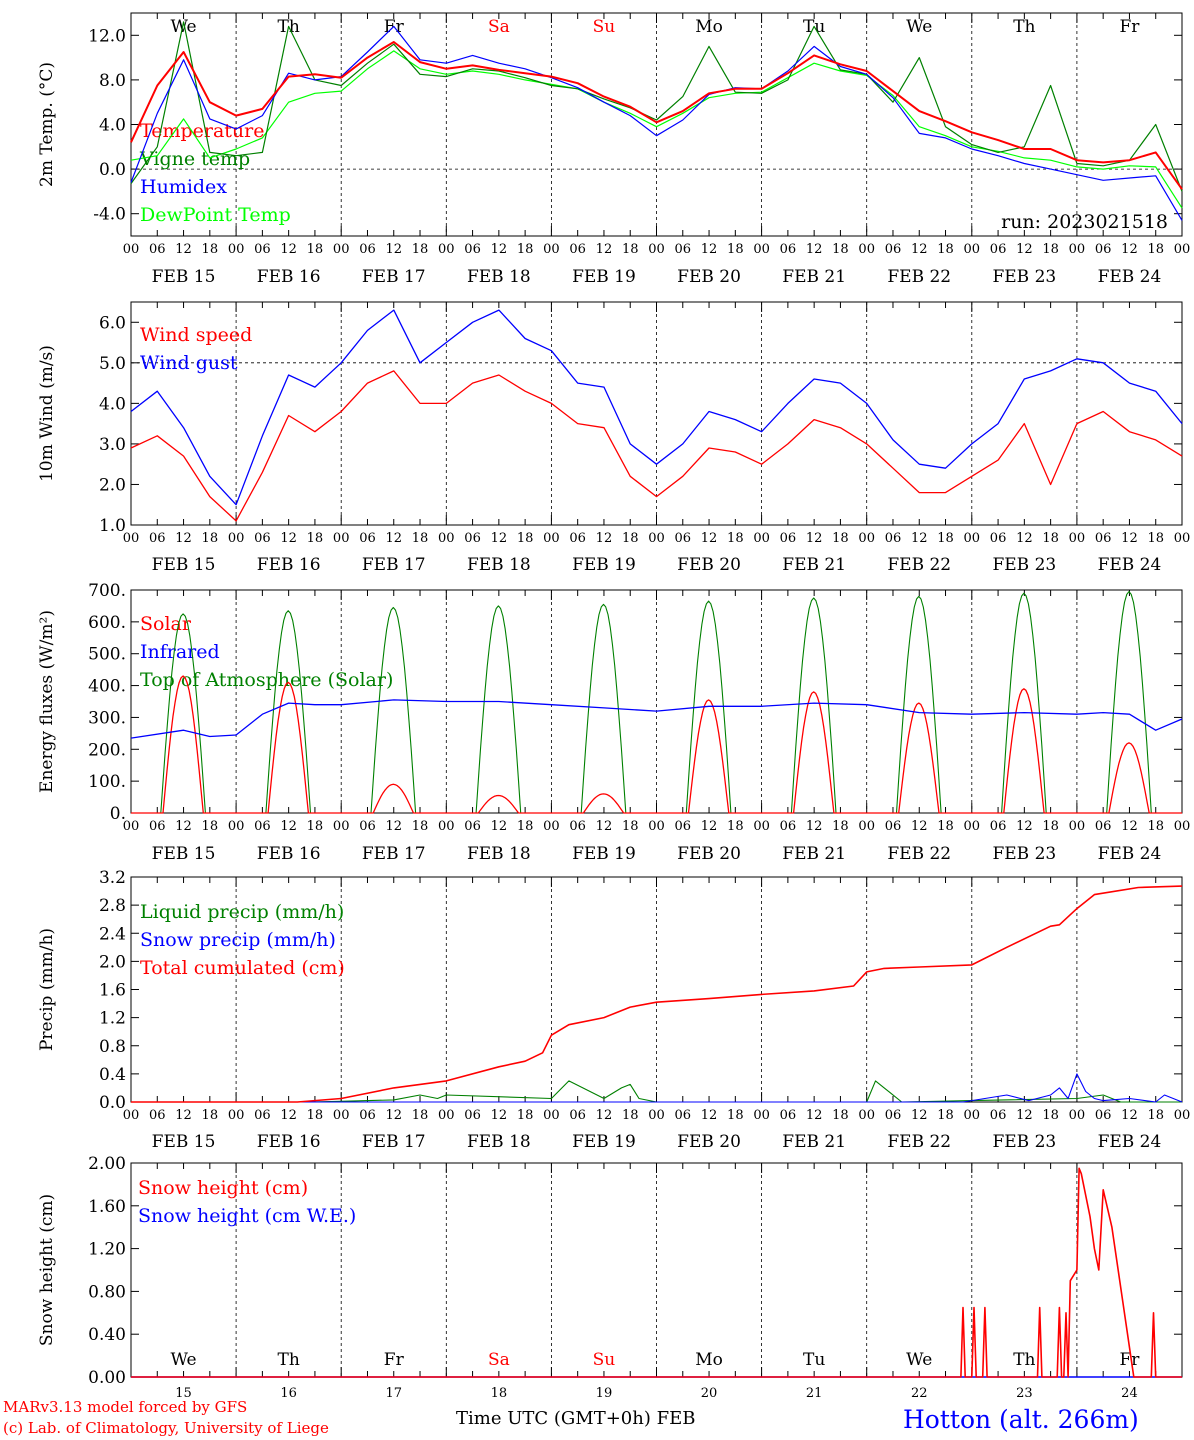  I want to click on legend-entry: Infrared, so click(180, 652).